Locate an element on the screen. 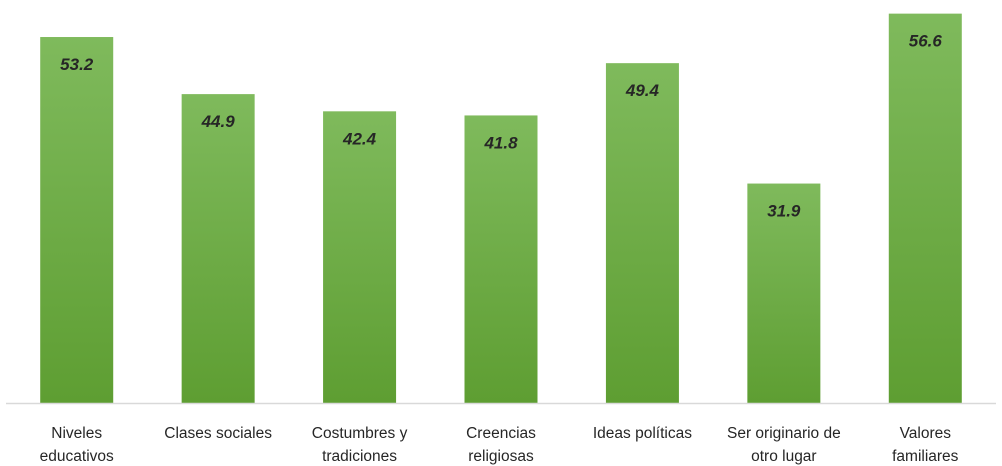 The height and width of the screenshot is (466, 1002). data-label-5: 31.9 is located at coordinates (784, 211).